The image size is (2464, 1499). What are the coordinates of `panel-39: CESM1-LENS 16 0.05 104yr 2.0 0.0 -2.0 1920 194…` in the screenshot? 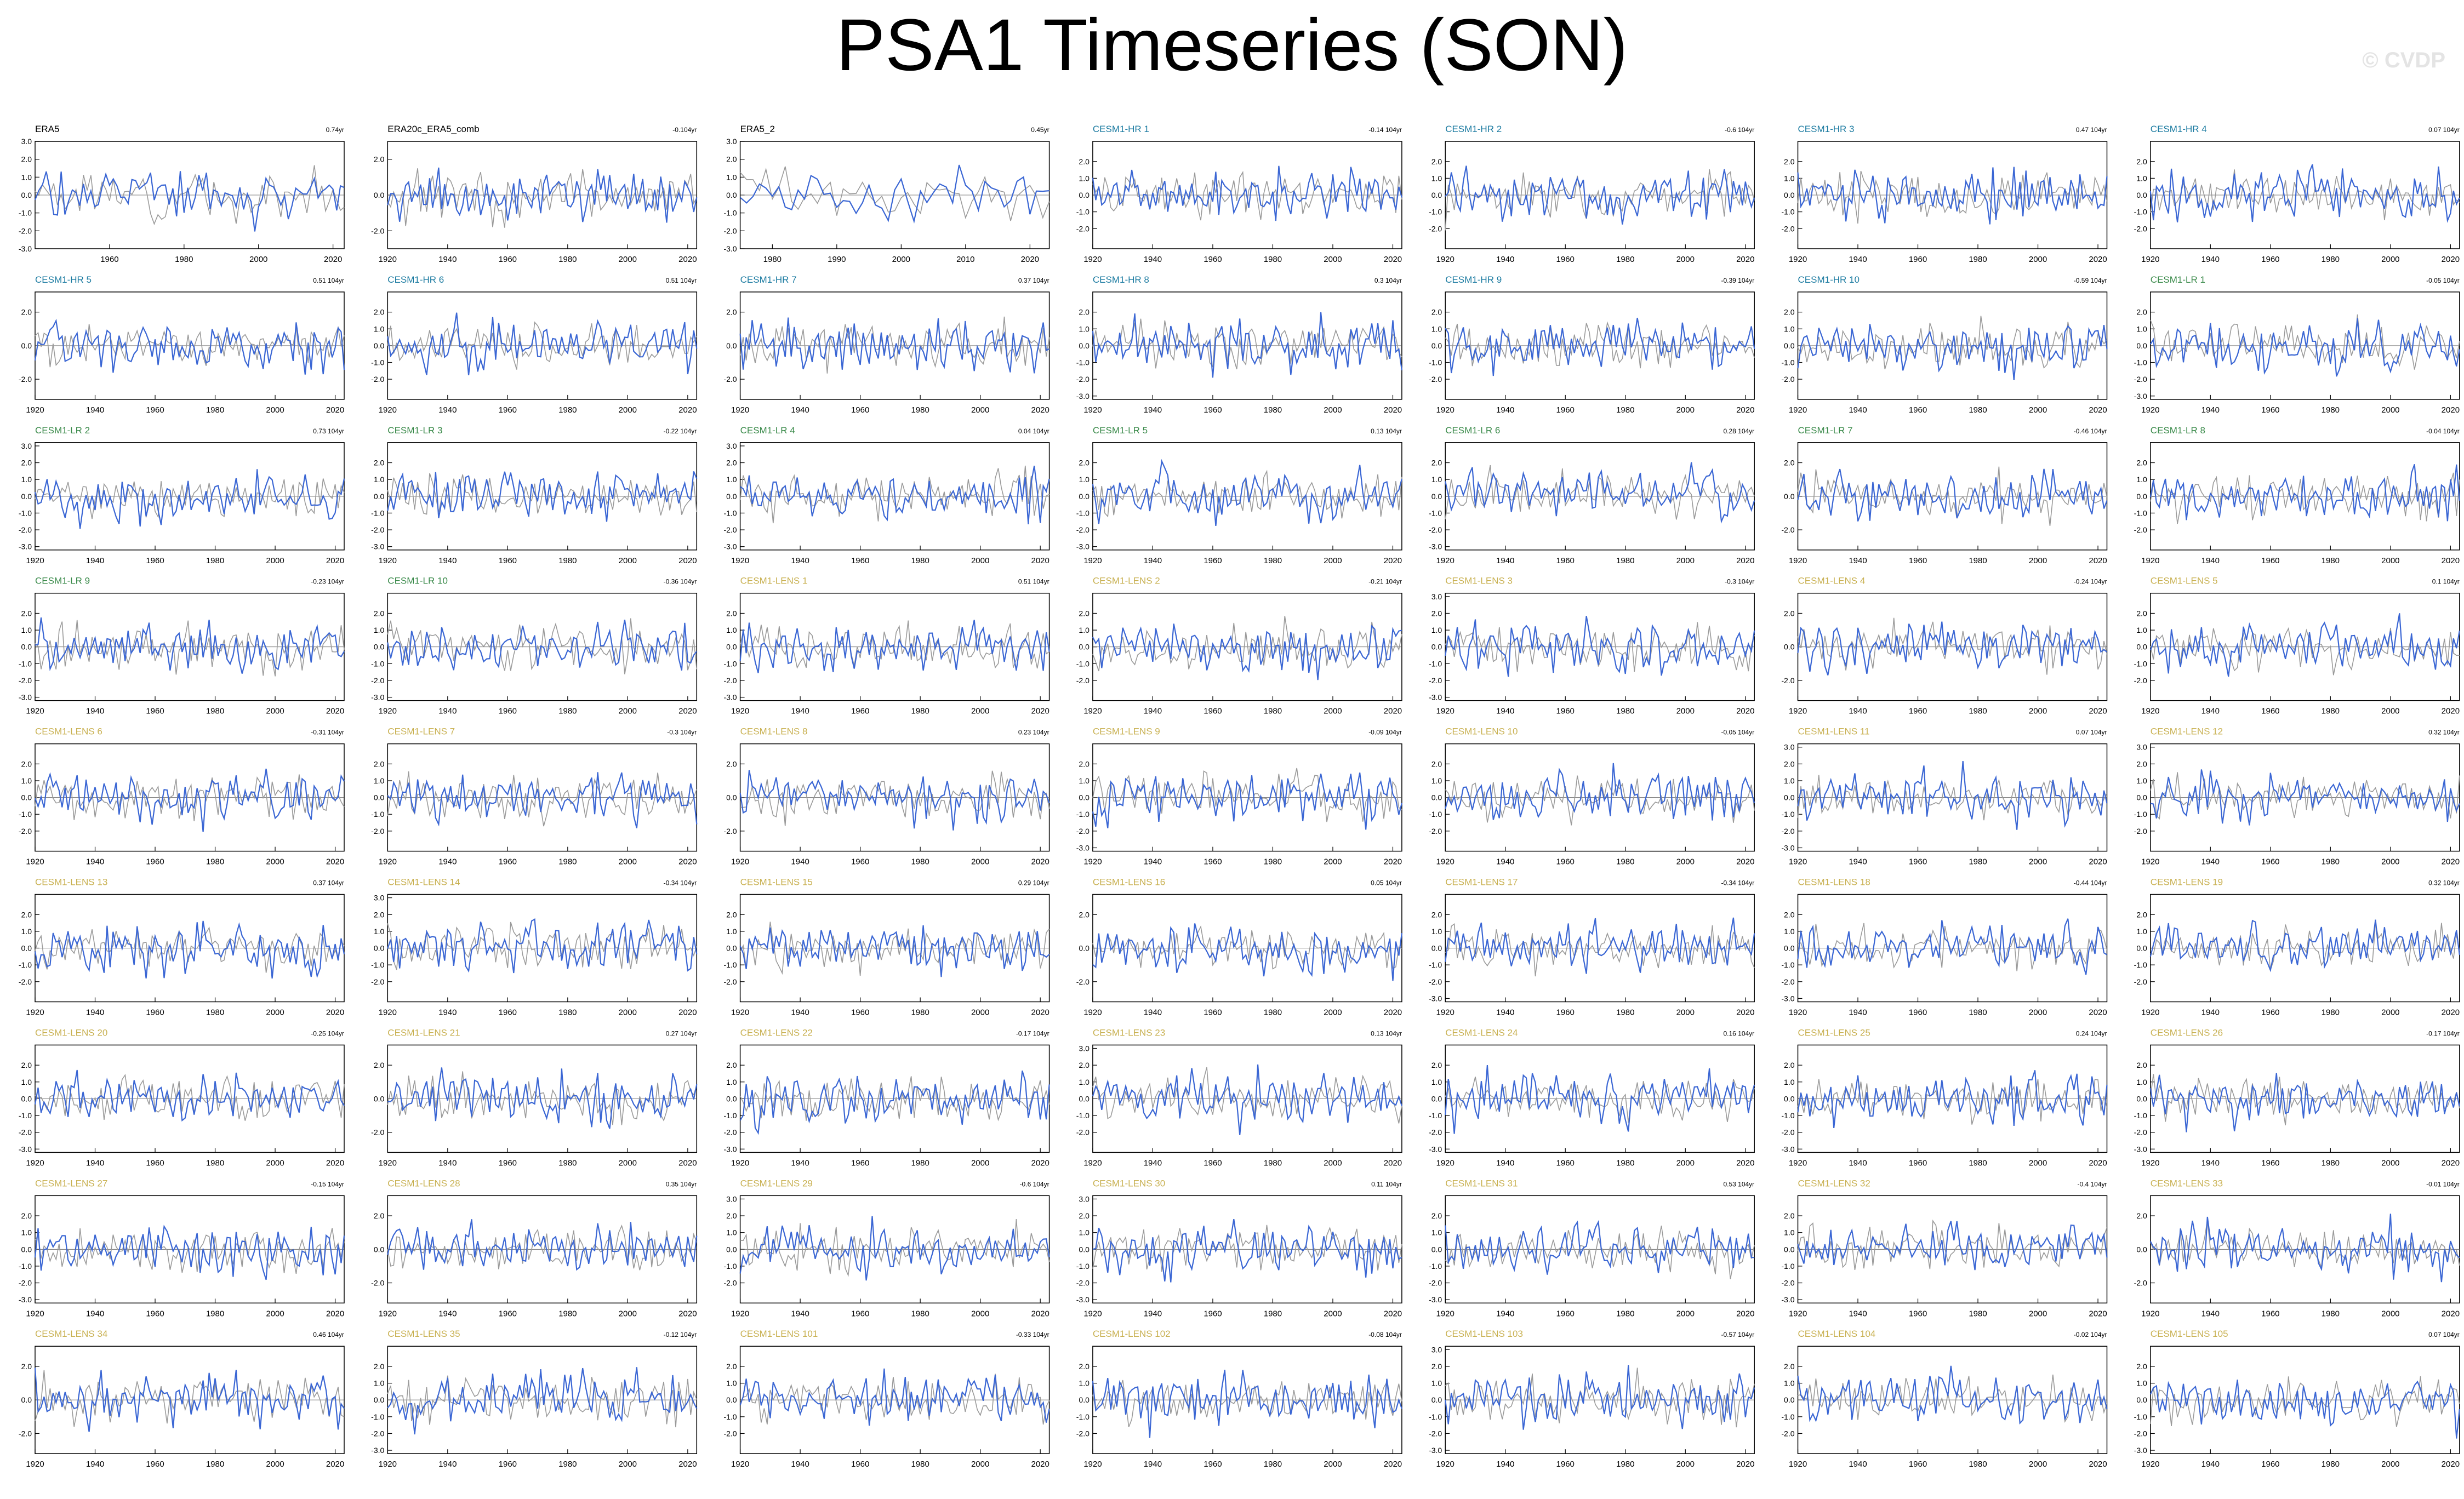 It's located at (1239, 947).